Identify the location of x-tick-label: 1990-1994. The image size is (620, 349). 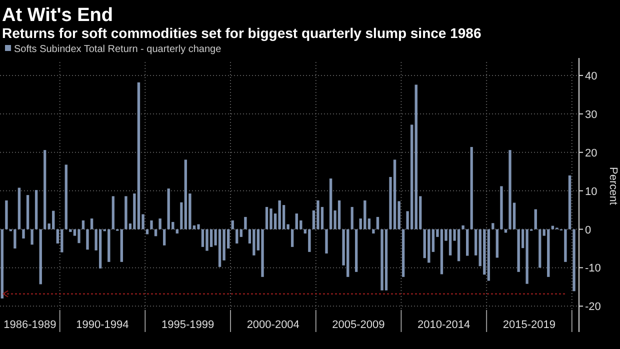
(102, 325).